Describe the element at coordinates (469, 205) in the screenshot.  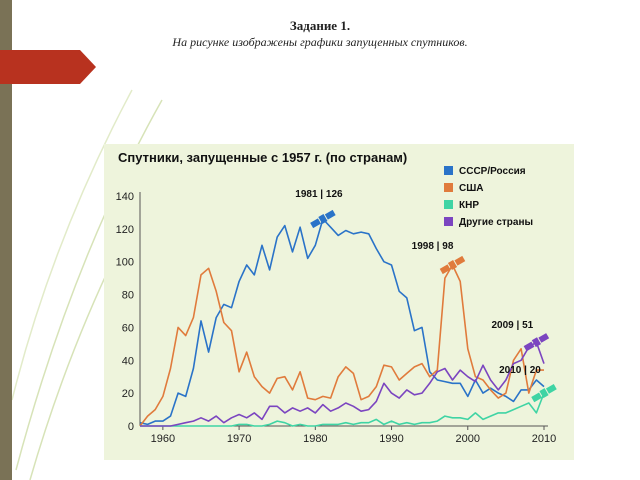
I see `legend-label: КНР` at that location.